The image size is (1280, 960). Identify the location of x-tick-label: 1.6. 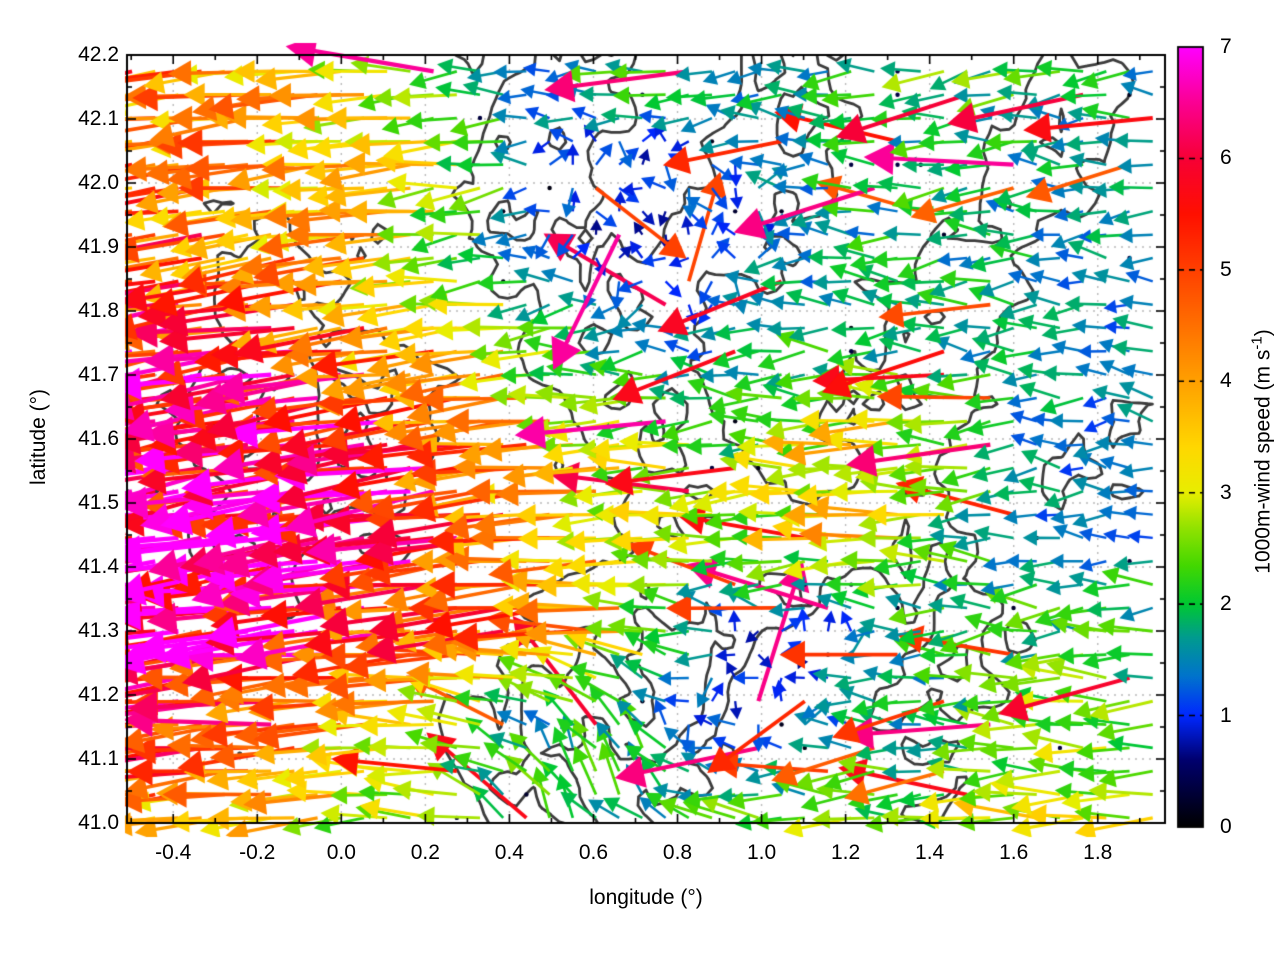
(1014, 852).